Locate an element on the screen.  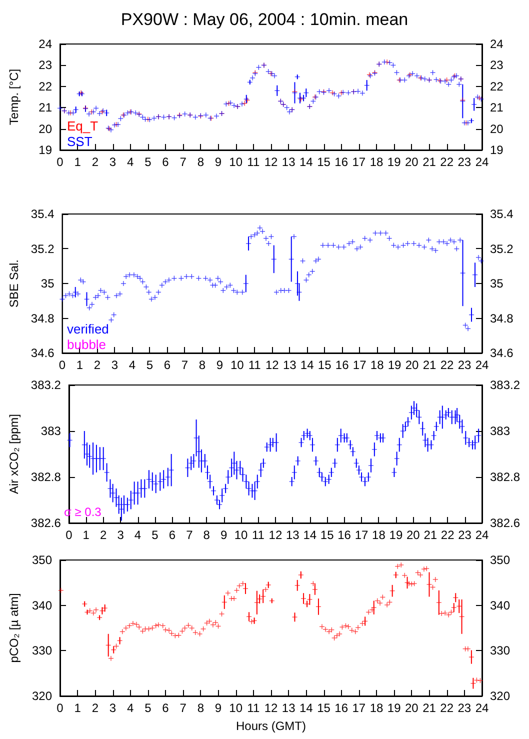
y-tick-label: 320 is located at coordinates (42, 696).